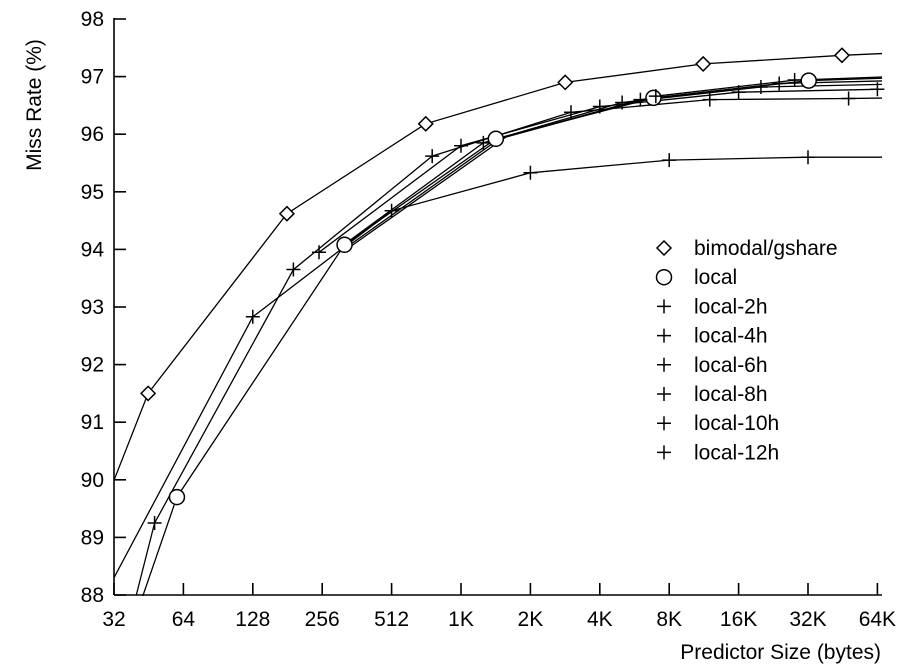 This screenshot has width=899, height=666. I want to click on legend-marker-diamond, so click(664, 248).